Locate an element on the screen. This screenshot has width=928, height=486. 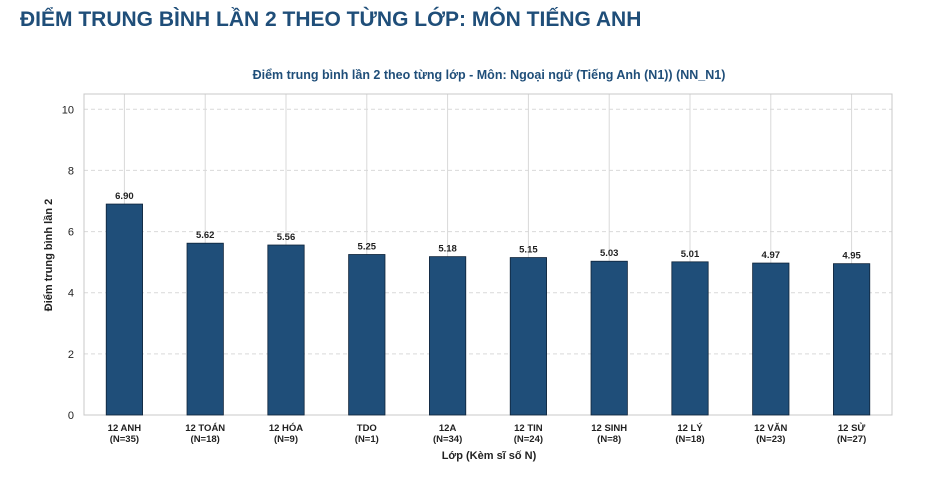
y-axis-label: Điểm trung bình lần 2 is located at coordinates (49, 255).